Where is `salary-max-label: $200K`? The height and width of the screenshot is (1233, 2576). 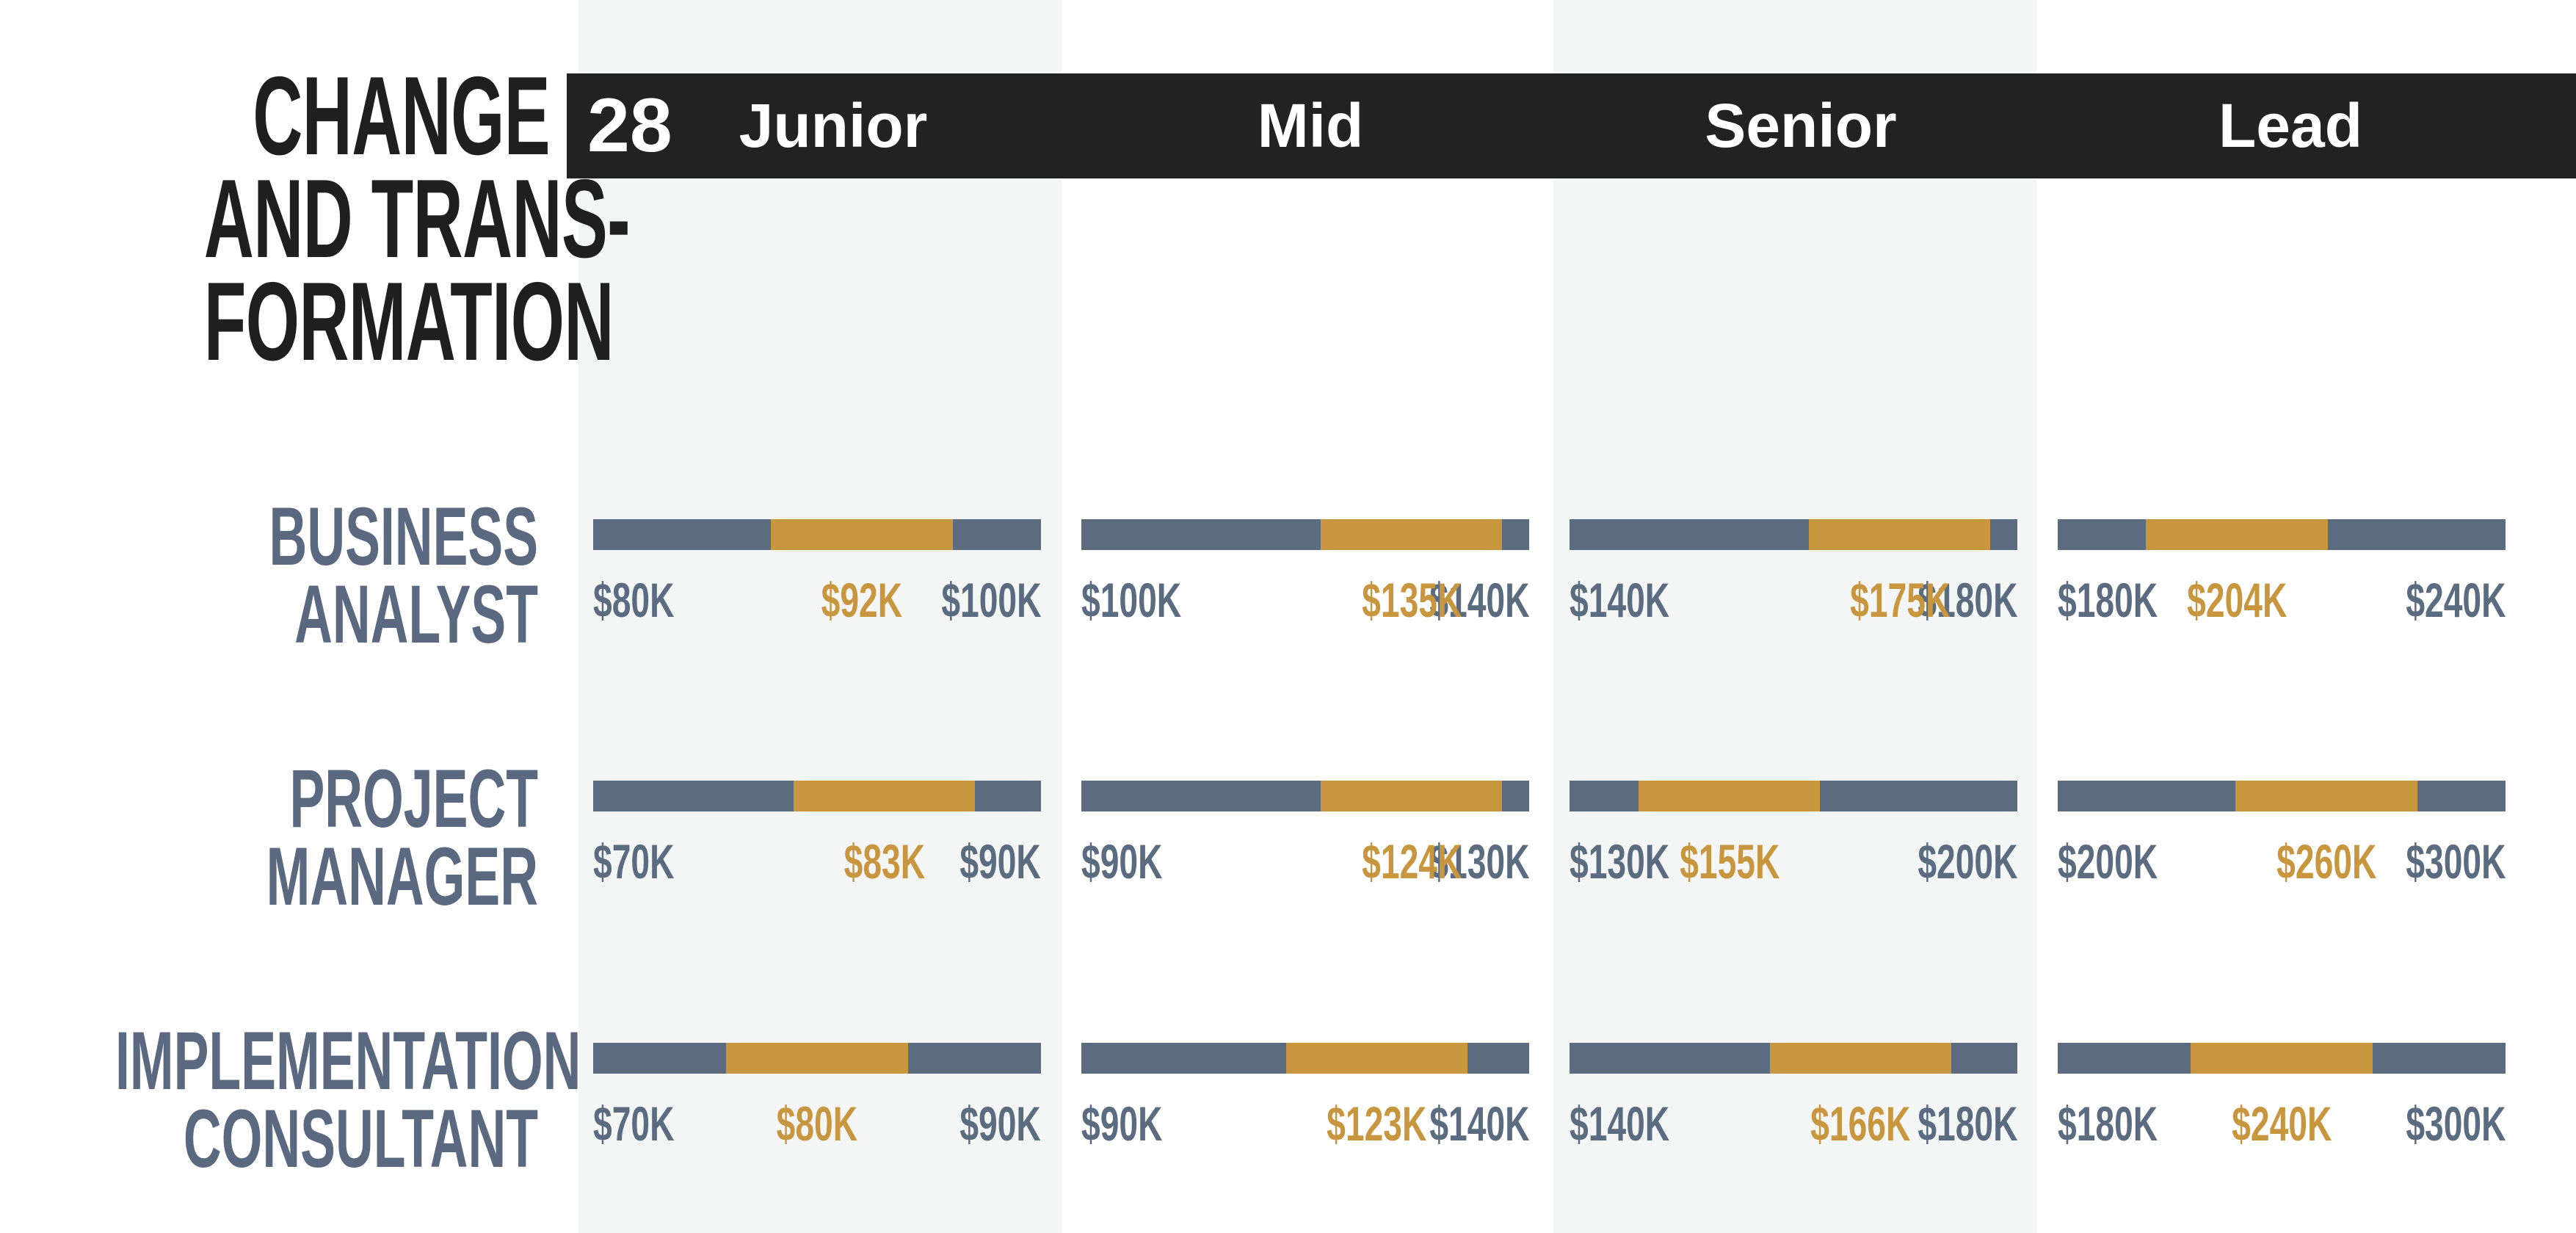 salary-max-label: $200K is located at coordinates (1967, 861).